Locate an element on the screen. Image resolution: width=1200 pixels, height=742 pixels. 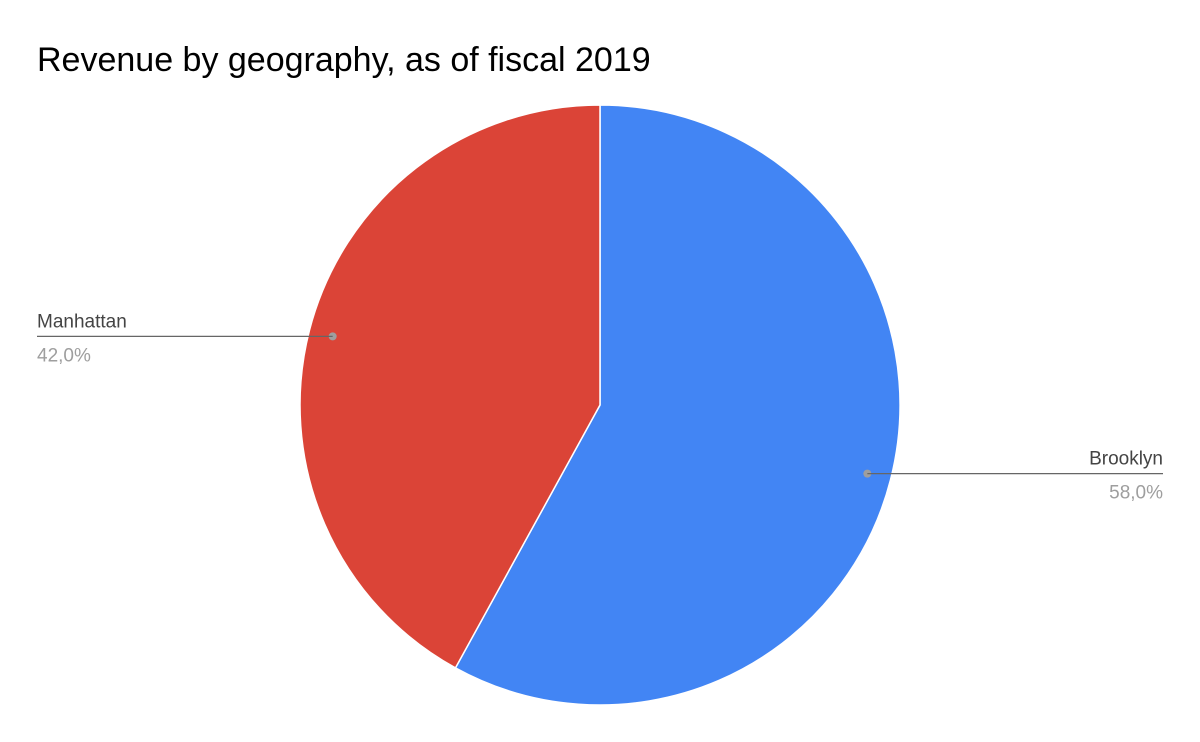
slice-label-brooklyn: Brooklyn is located at coordinates (1126, 459).